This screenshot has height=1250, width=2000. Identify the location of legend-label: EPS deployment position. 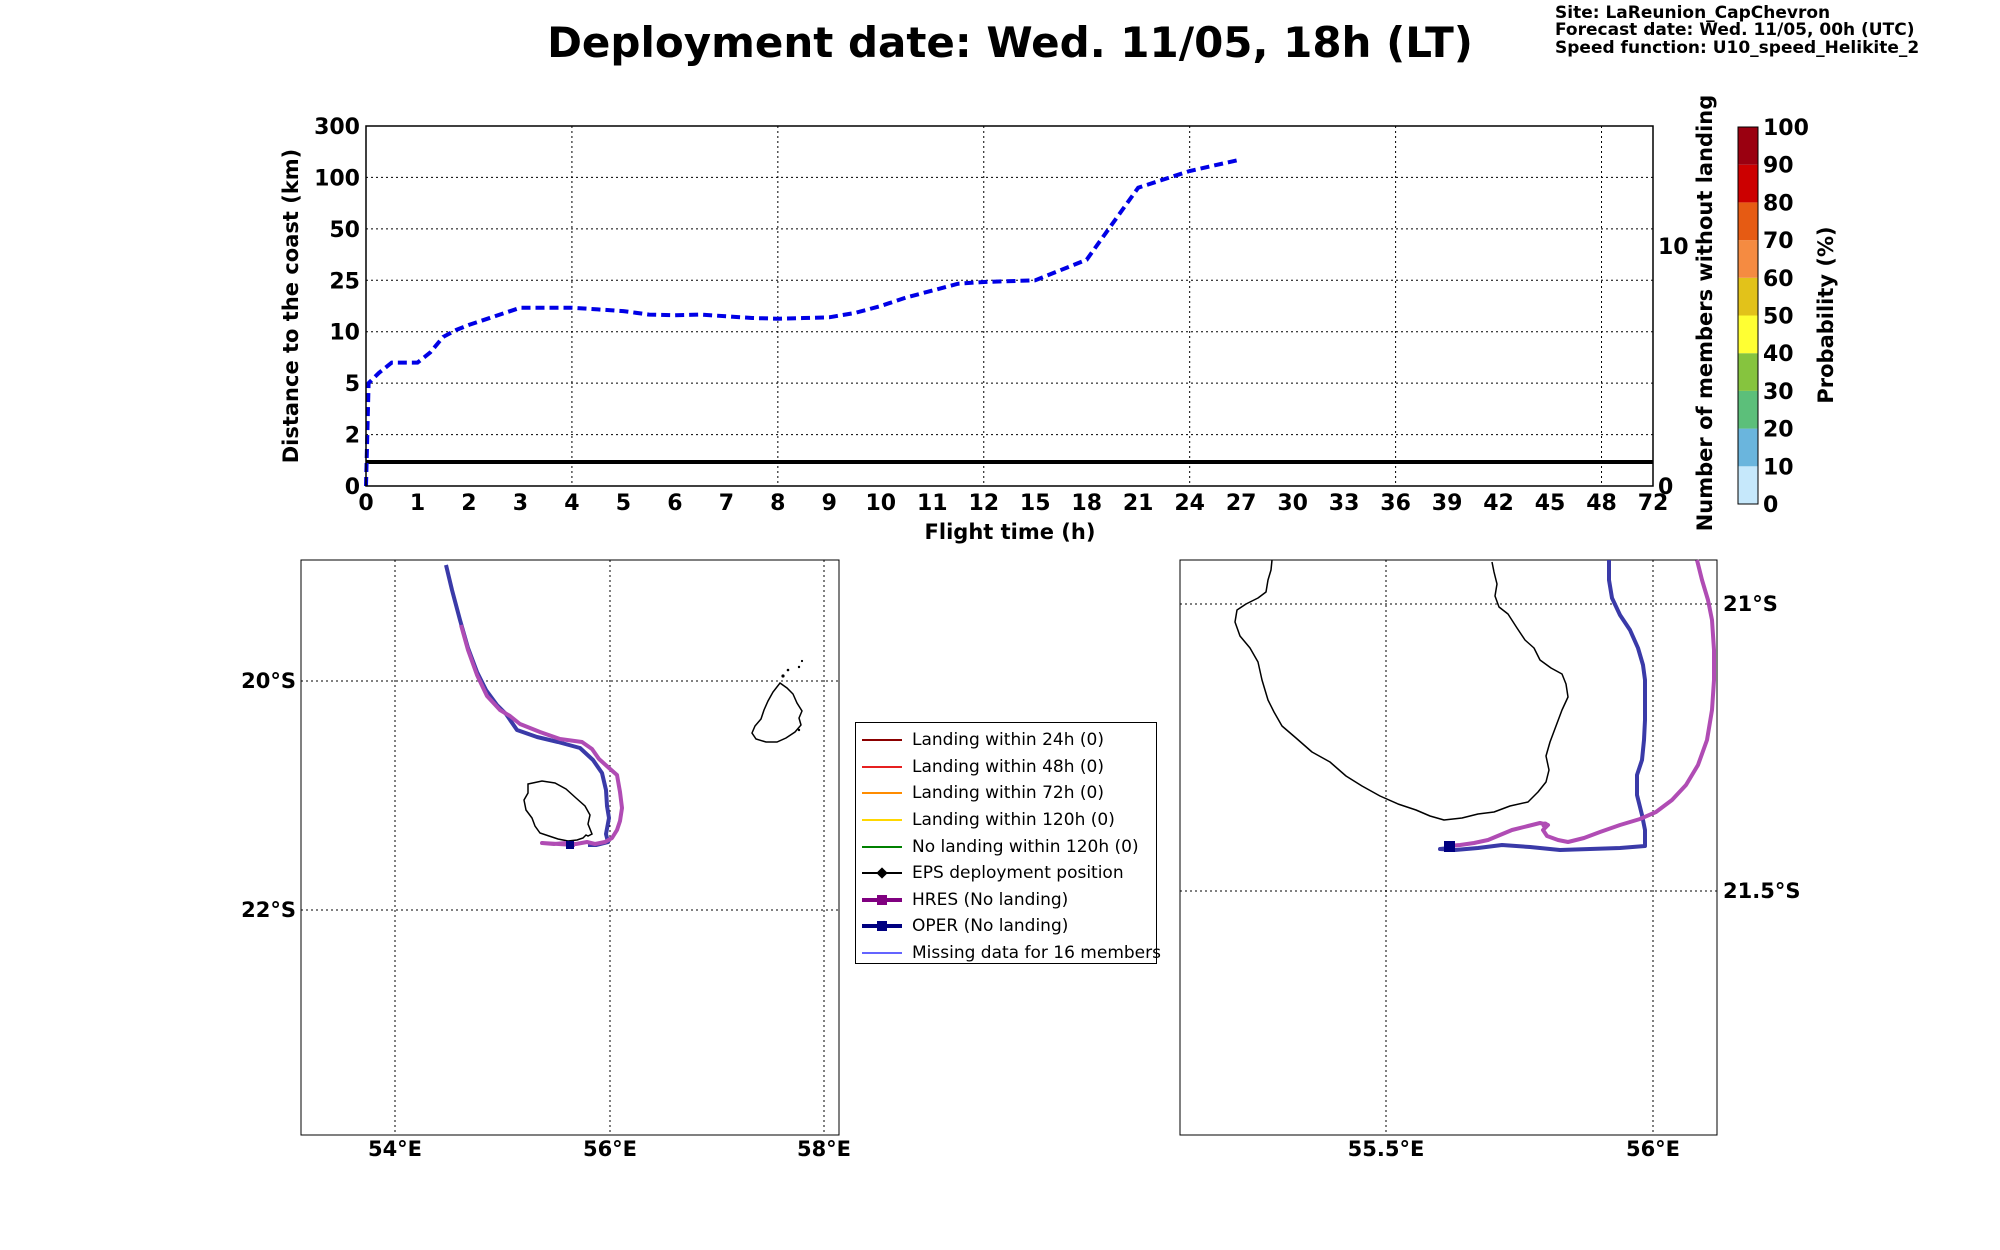
(1018, 873).